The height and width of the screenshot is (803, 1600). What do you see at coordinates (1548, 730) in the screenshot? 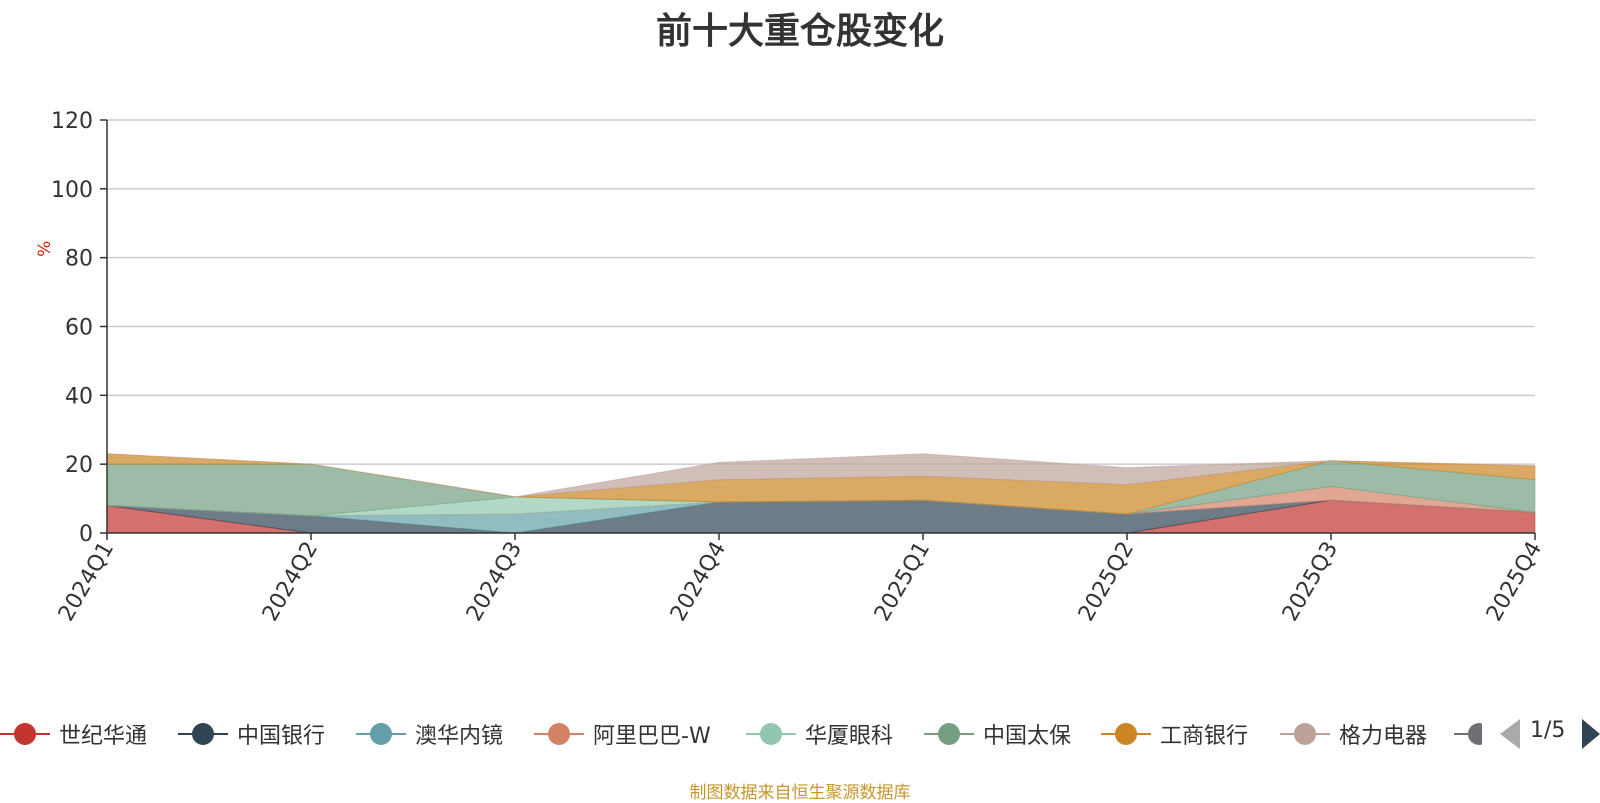
I see `legend-page-indicator: 1/5` at bounding box center [1548, 730].